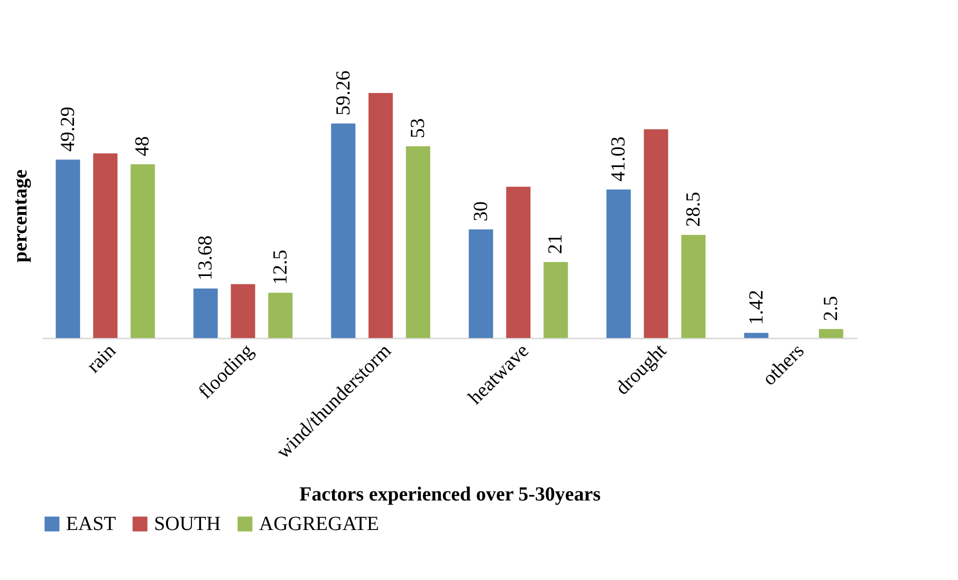  Describe the element at coordinates (91, 524) in the screenshot. I see `legend-label: EAST` at that location.